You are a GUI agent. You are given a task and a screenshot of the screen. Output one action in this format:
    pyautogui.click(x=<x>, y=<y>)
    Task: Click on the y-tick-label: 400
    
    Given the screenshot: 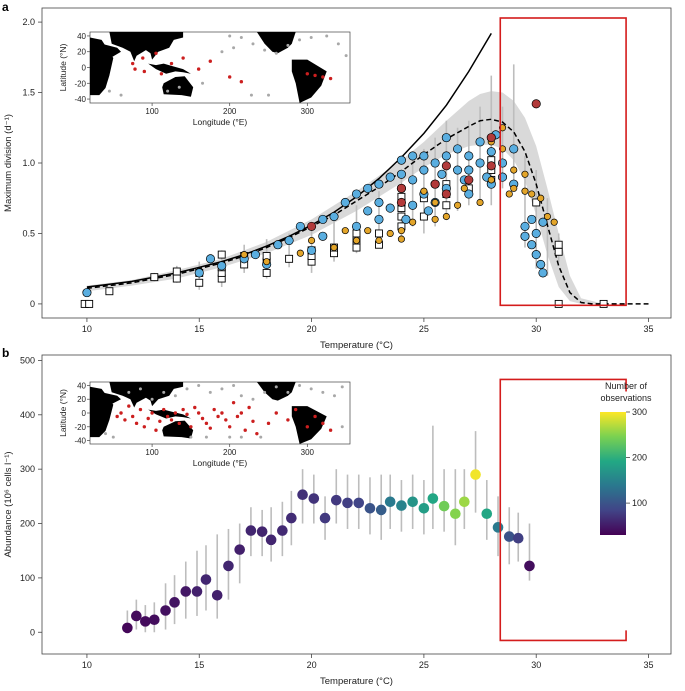 What is the action you would take?
    pyautogui.click(x=27, y=415)
    